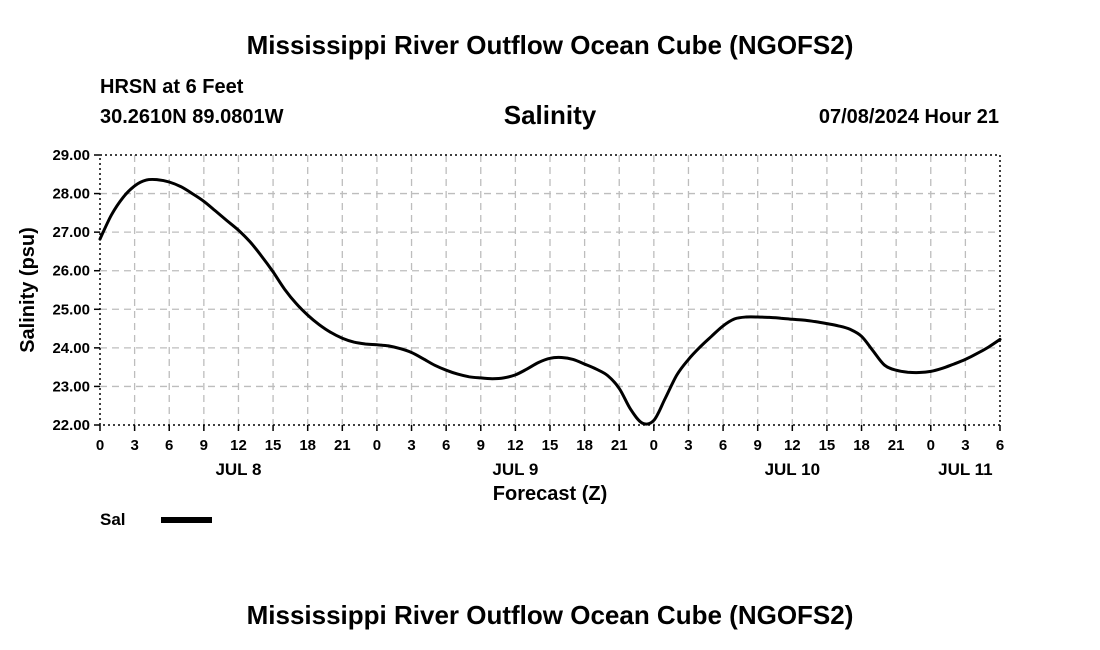  What do you see at coordinates (550, 115) in the screenshot?
I see `parameter-title: Salinity` at bounding box center [550, 115].